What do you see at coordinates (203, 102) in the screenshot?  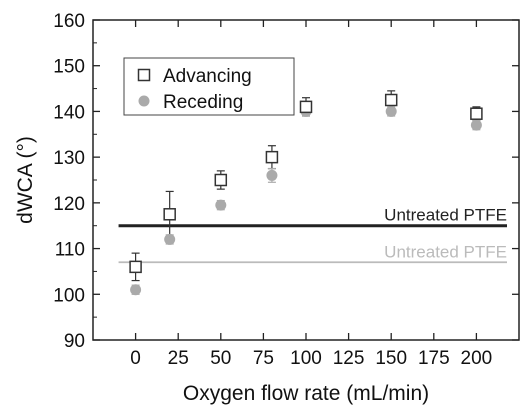 I see `legend-label: Receding` at bounding box center [203, 102].